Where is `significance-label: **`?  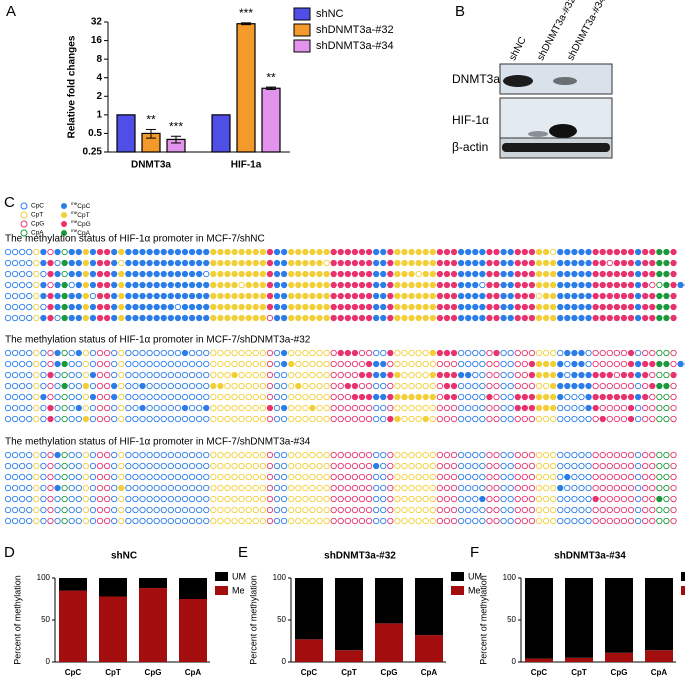
significance-label: ** is located at coordinates (151, 120).